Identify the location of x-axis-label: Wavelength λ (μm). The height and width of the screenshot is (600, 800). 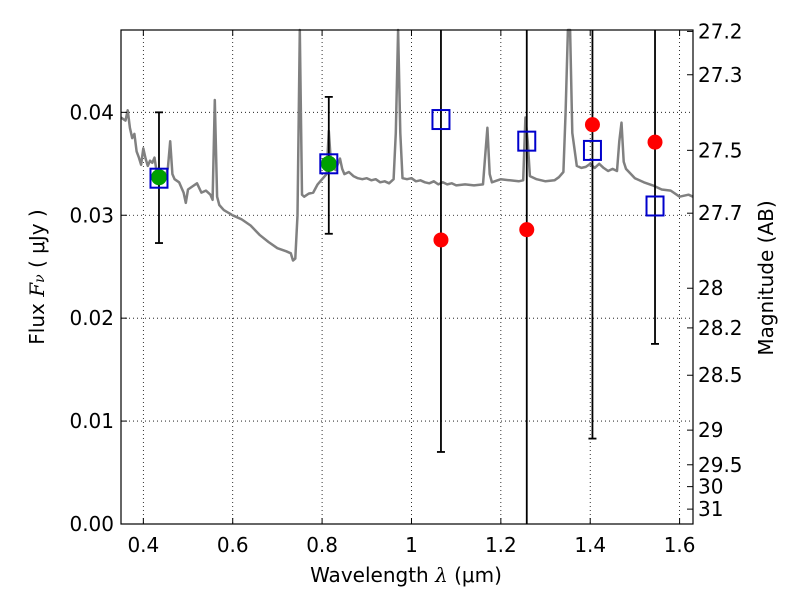
(406, 575).